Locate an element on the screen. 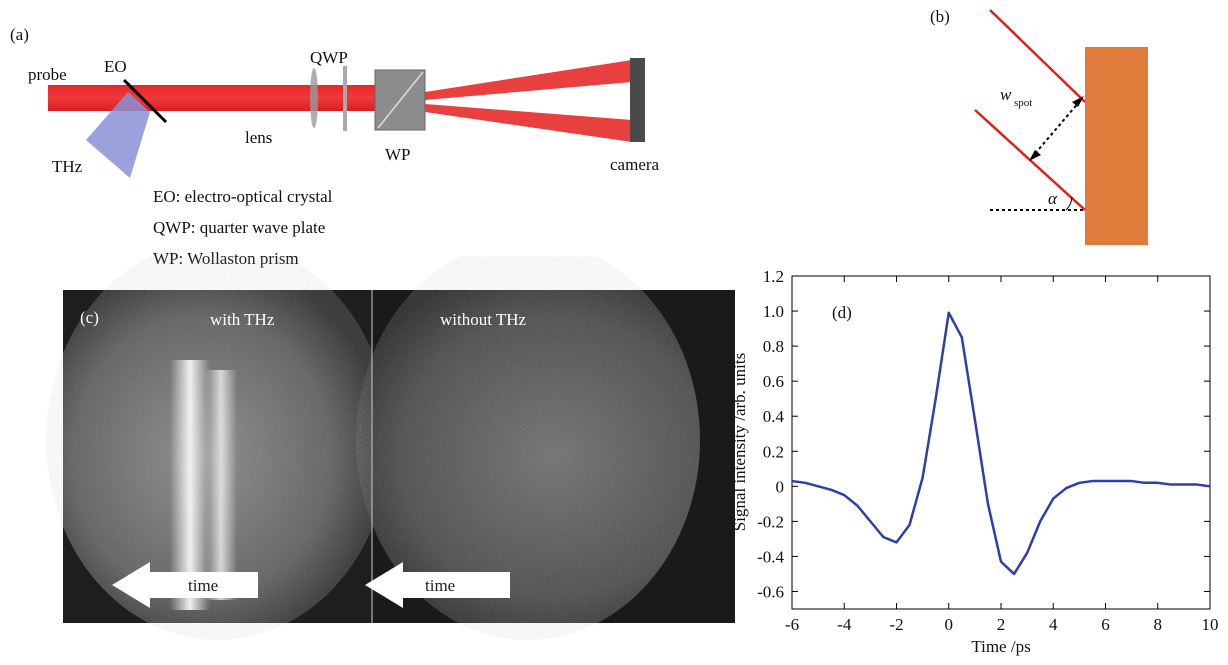  y-tick-label: 0.8 is located at coordinates (773, 346).